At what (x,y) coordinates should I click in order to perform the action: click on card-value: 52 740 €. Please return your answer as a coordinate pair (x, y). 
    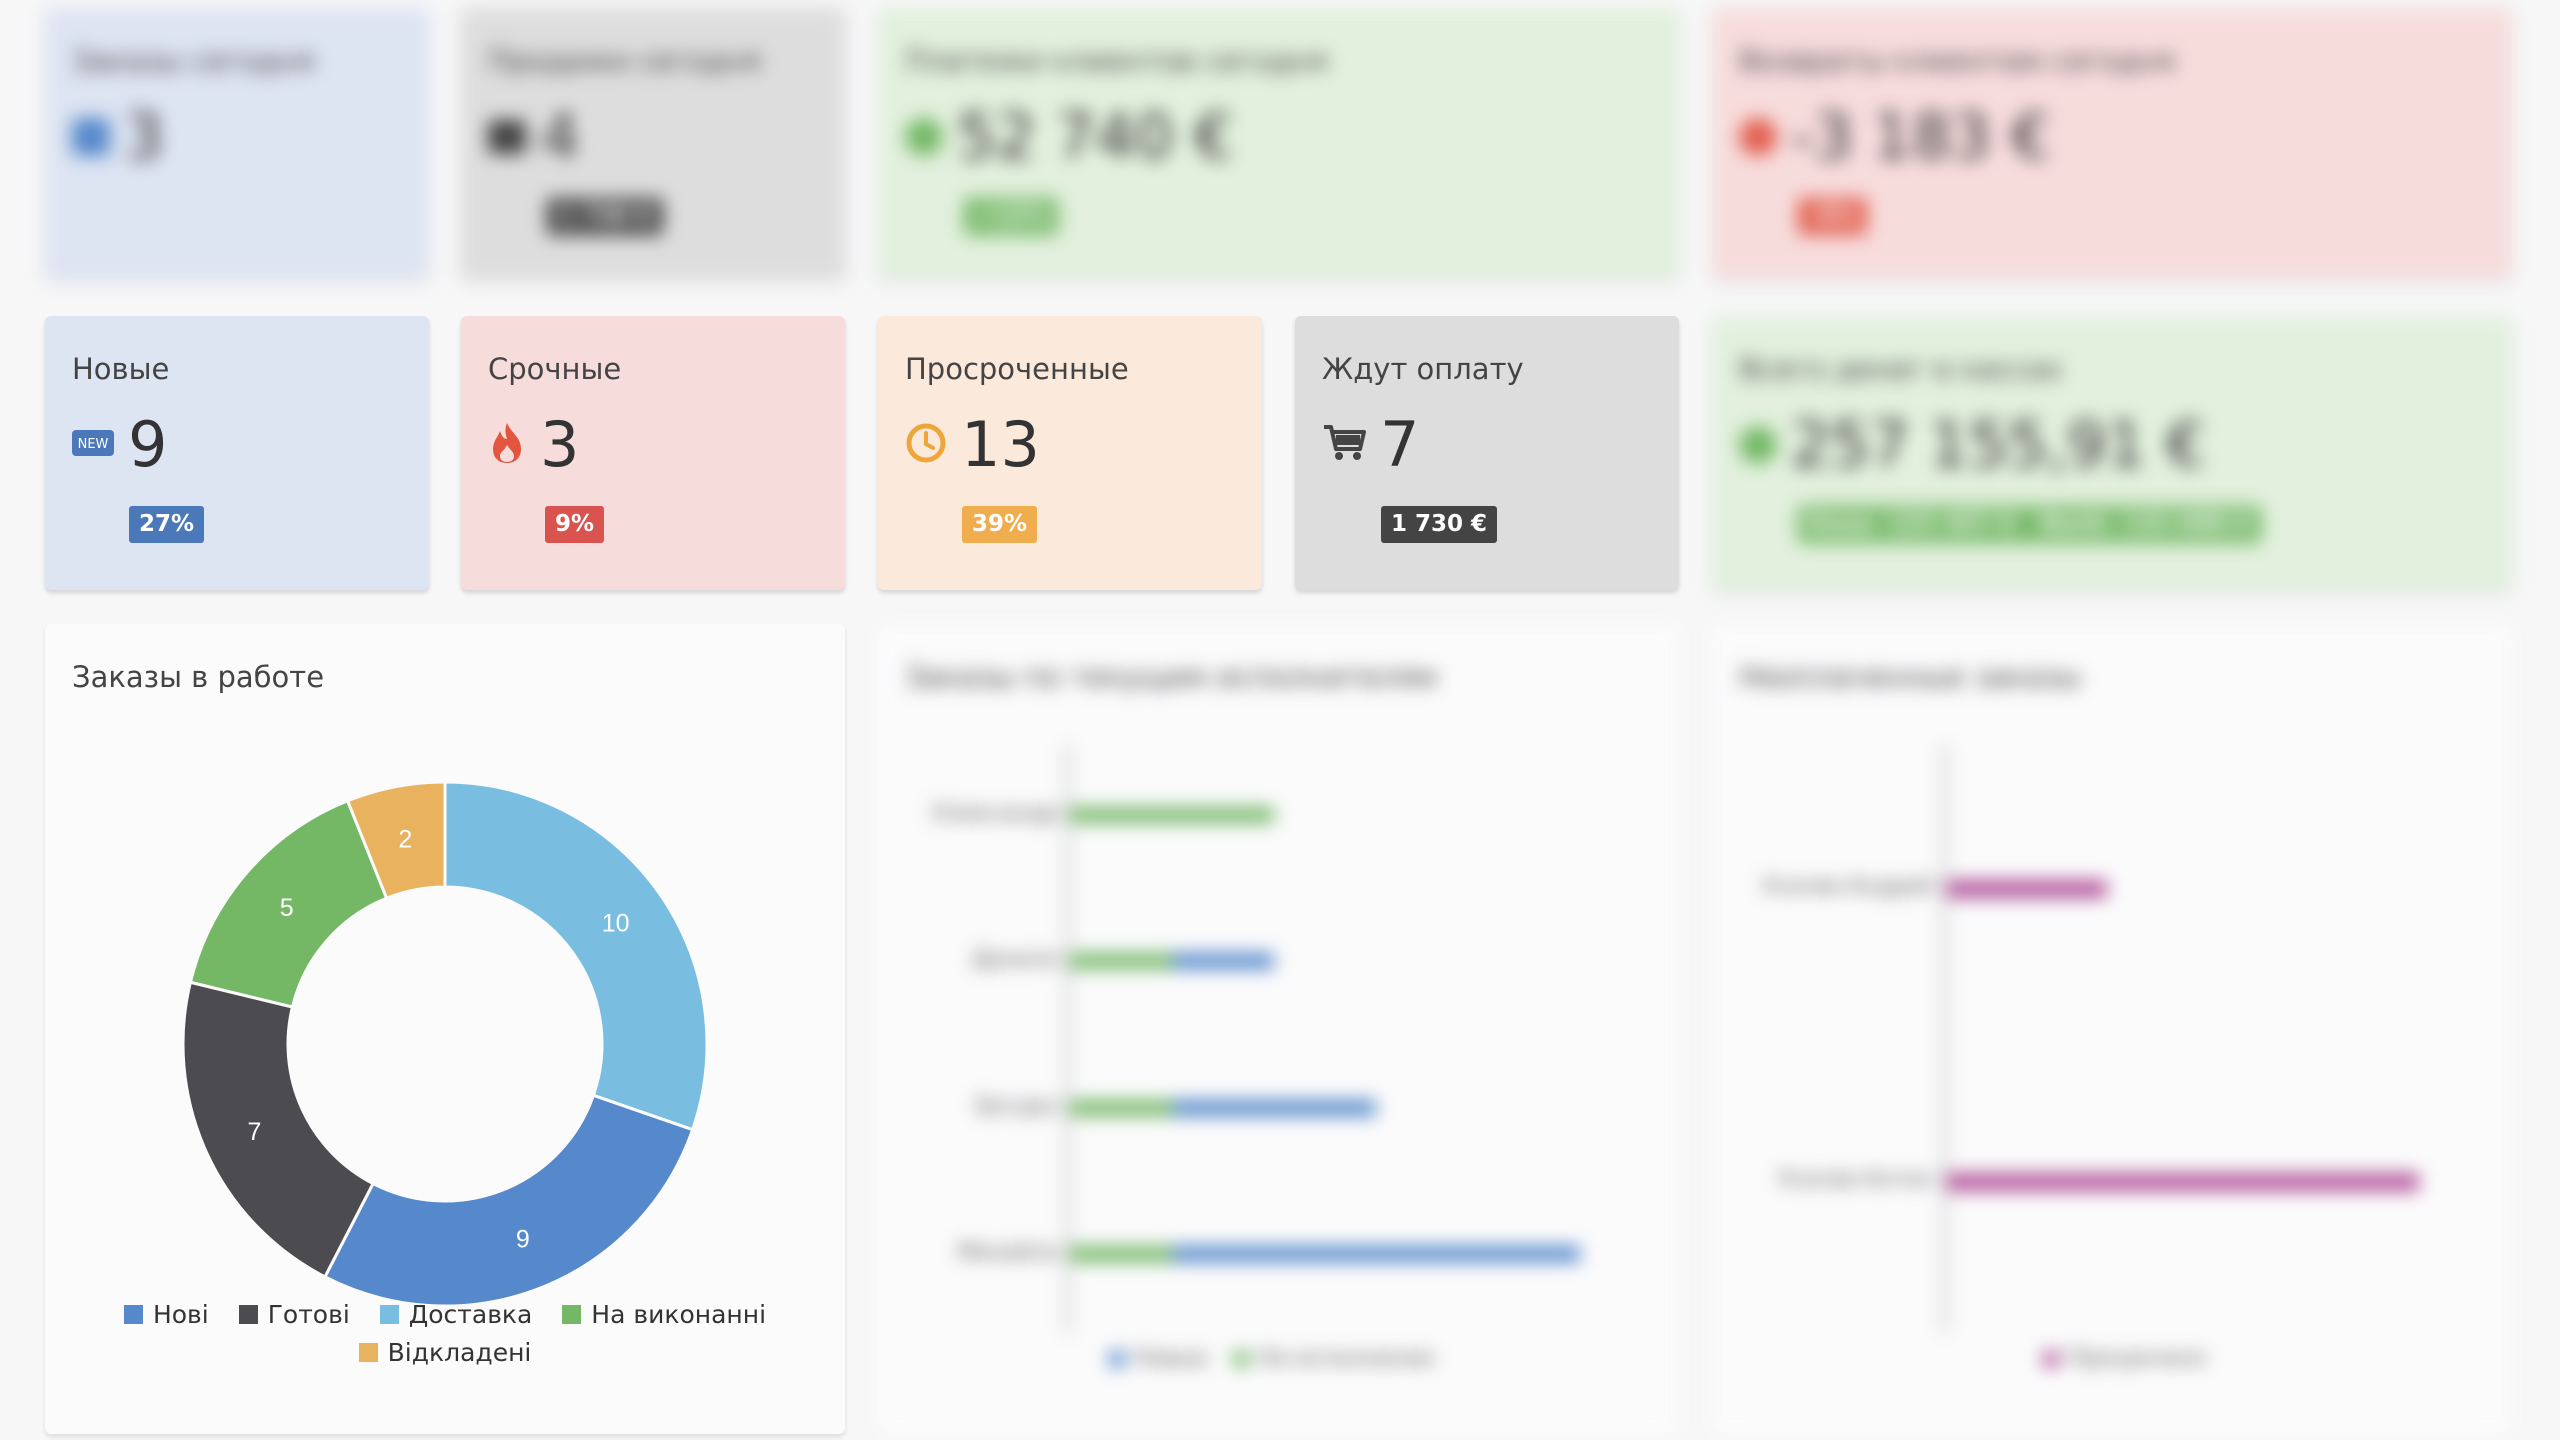
    Looking at the image, I should click on (1095, 136).